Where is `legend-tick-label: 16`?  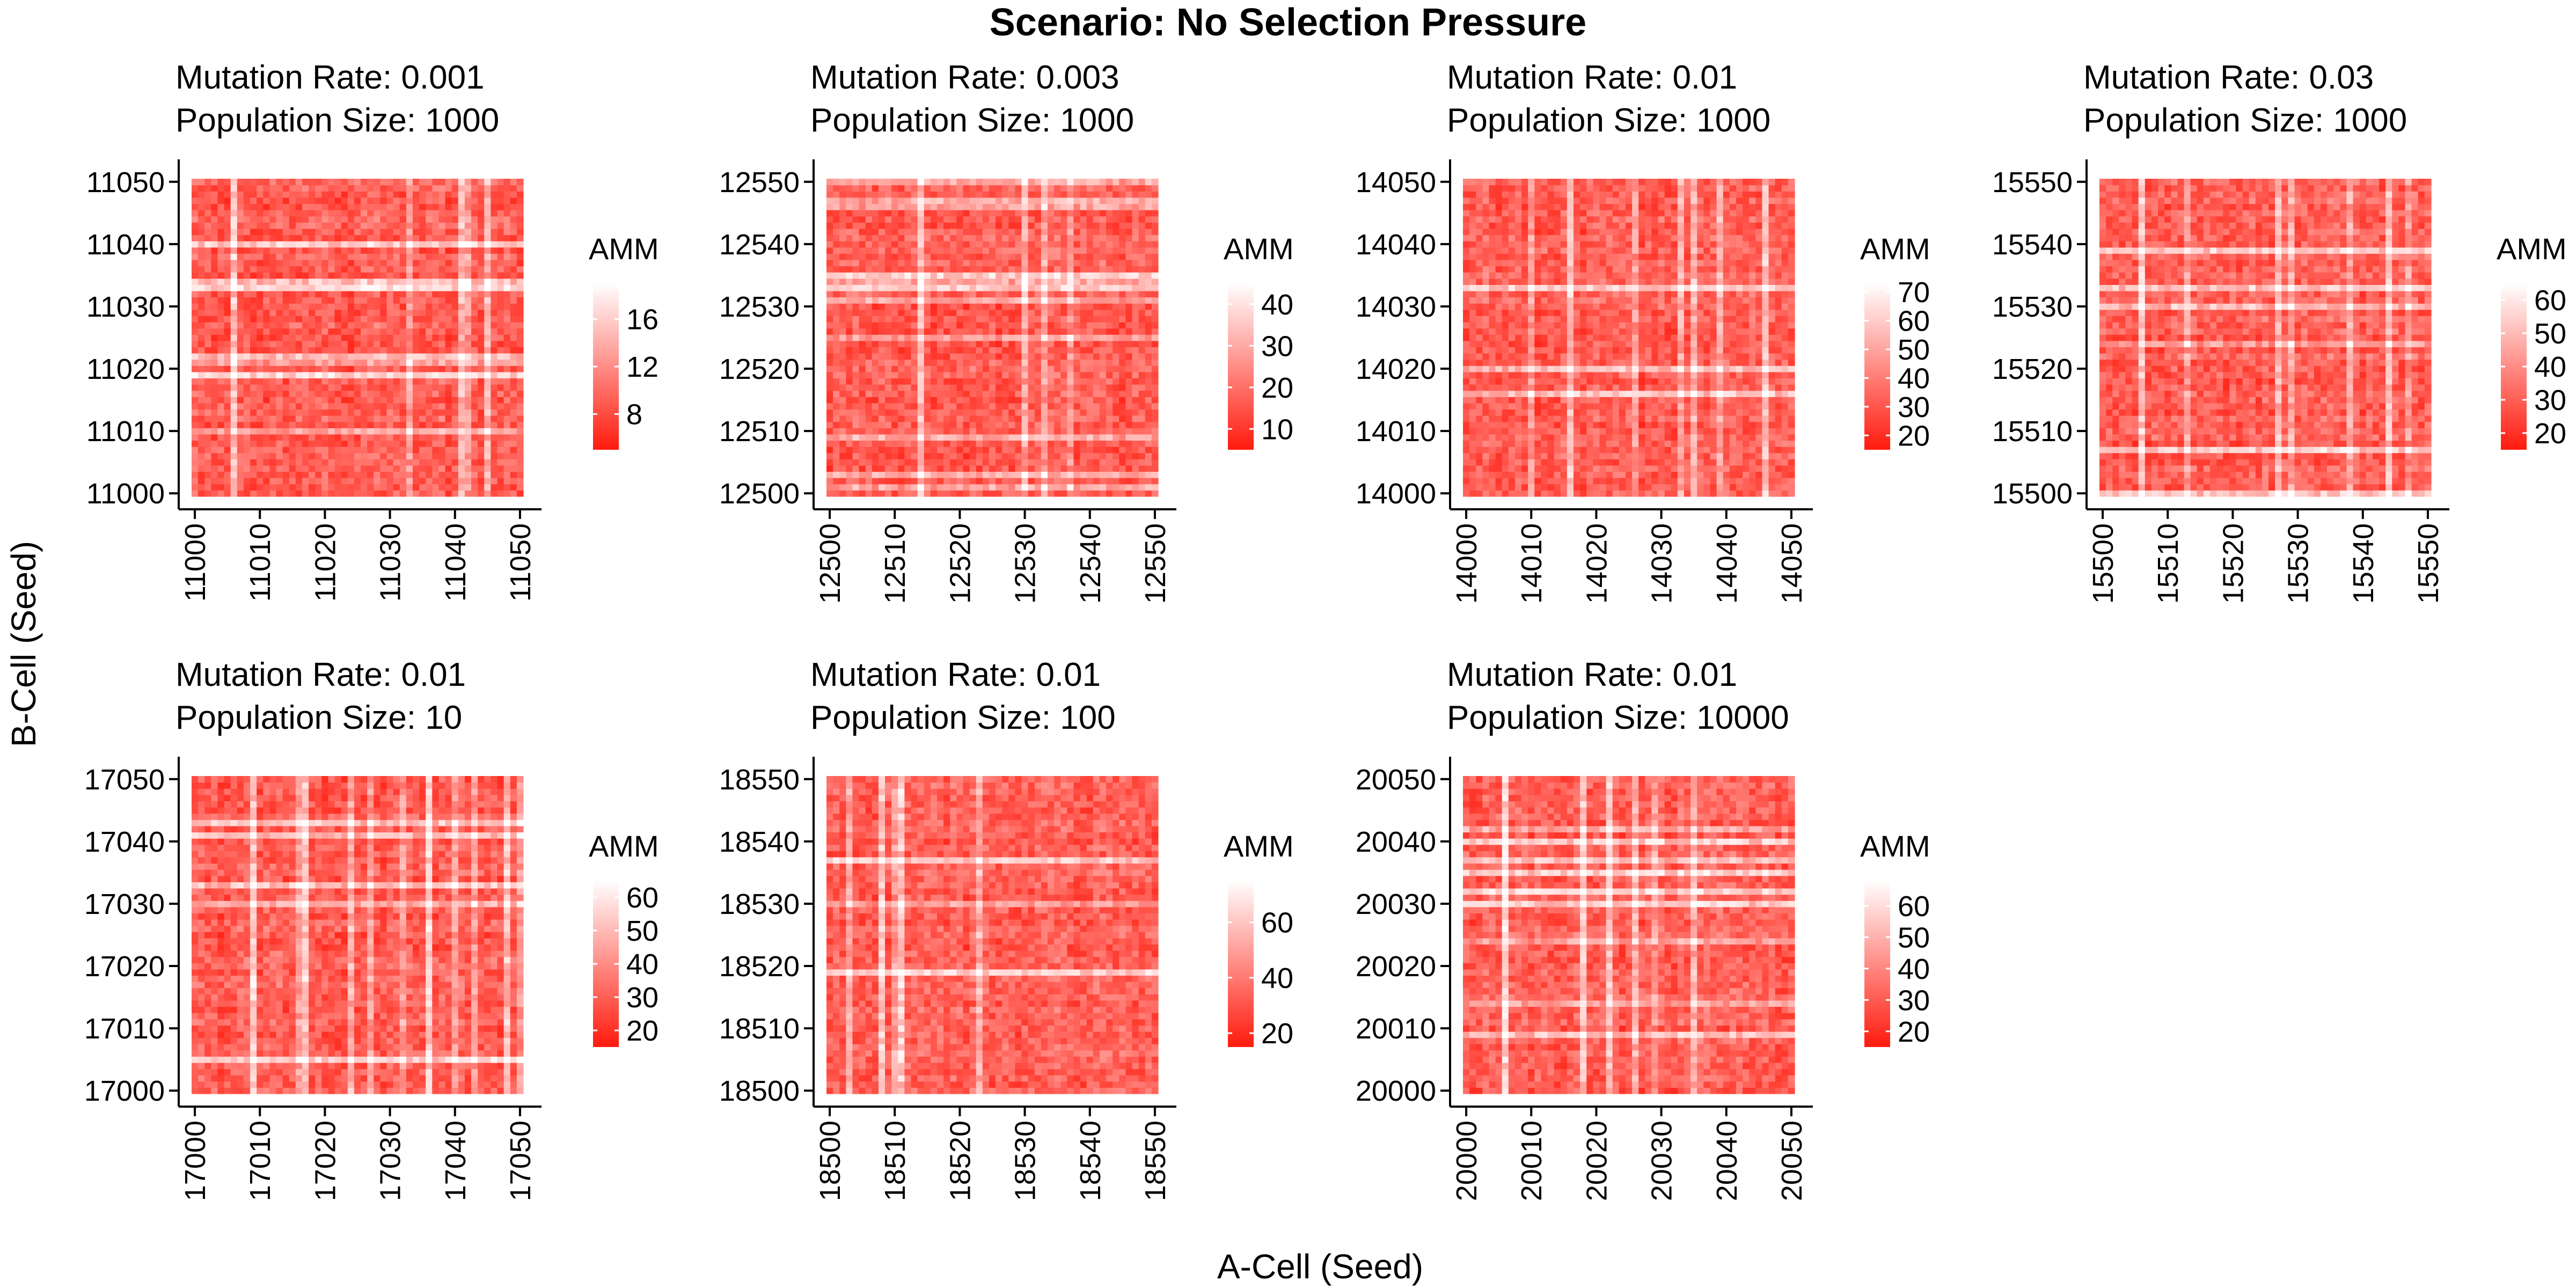 legend-tick-label: 16 is located at coordinates (642, 319).